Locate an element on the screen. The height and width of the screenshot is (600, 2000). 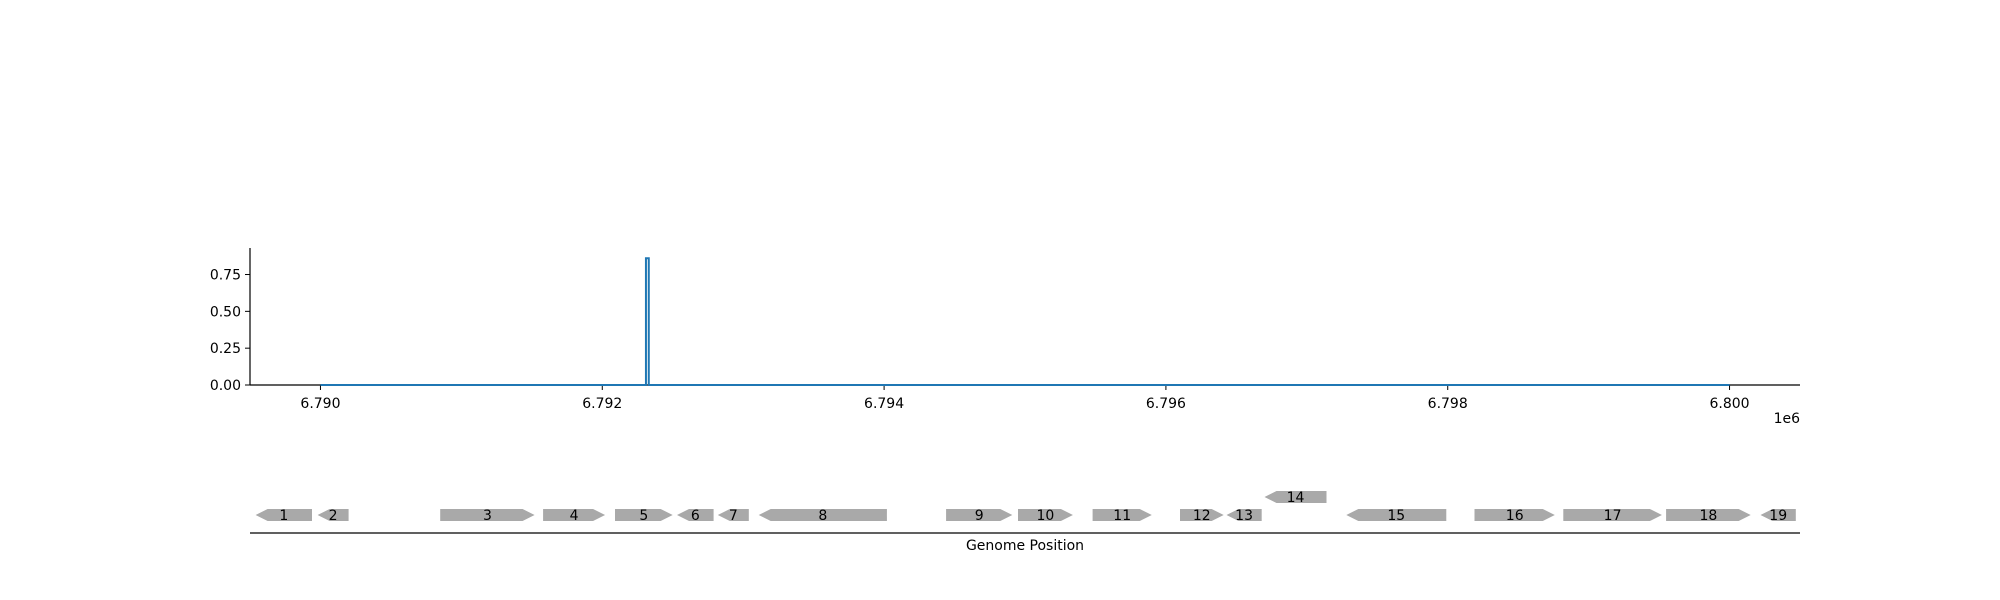
y-axis-ticks: 0.00 0.25 0.50 0.75 is located at coordinates (230, 331).